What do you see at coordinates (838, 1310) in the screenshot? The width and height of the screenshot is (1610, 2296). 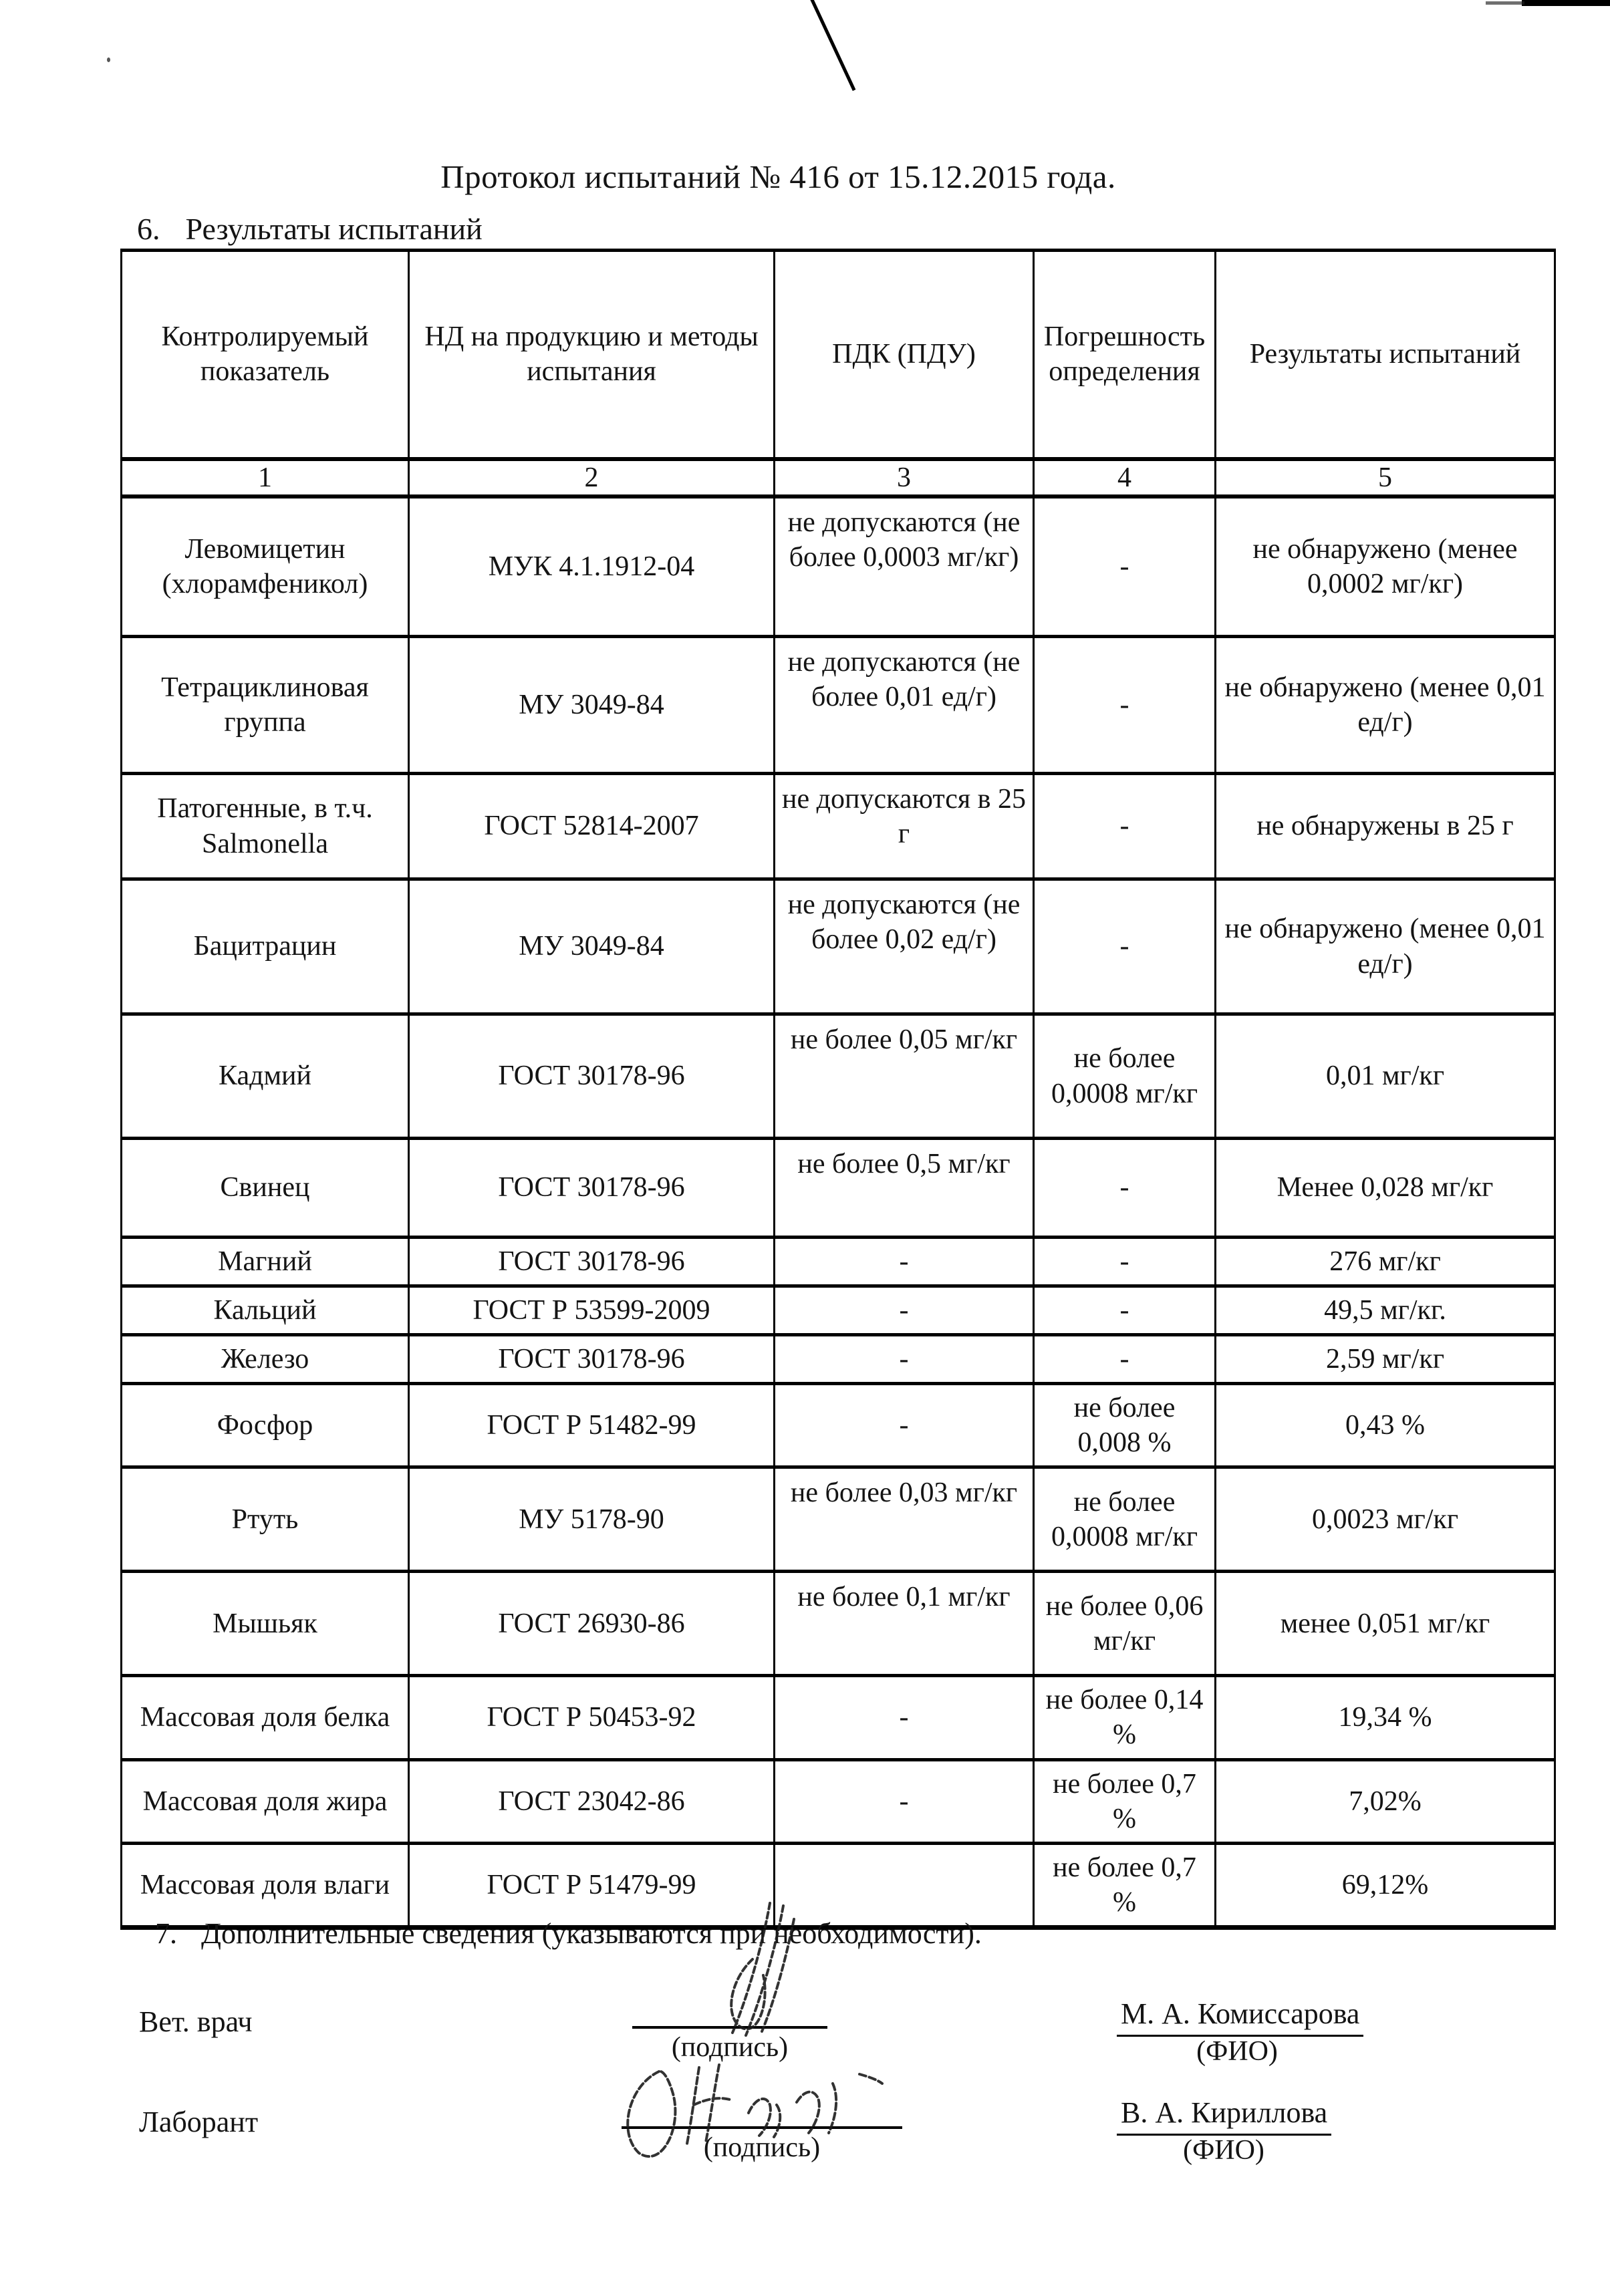 I see `table-row: Кальций ГОСТ Р 53599-2009- -49,5 мг/кг.` at bounding box center [838, 1310].